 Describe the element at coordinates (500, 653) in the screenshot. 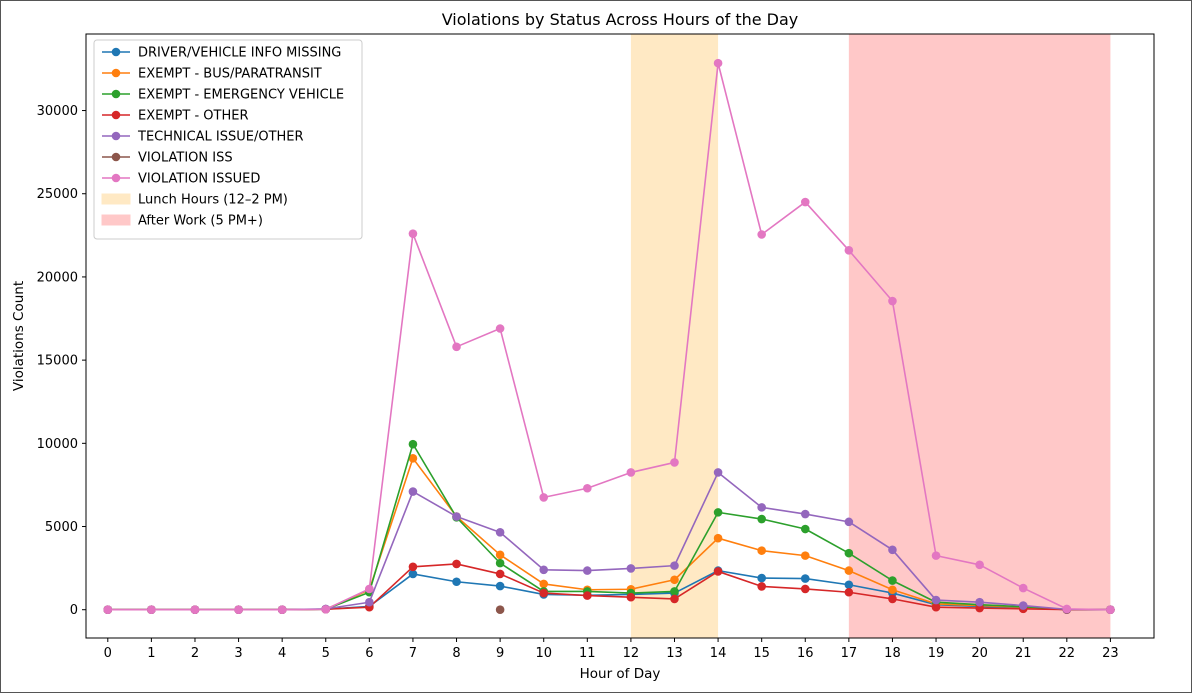

I see `x-tick-label: 9` at that location.